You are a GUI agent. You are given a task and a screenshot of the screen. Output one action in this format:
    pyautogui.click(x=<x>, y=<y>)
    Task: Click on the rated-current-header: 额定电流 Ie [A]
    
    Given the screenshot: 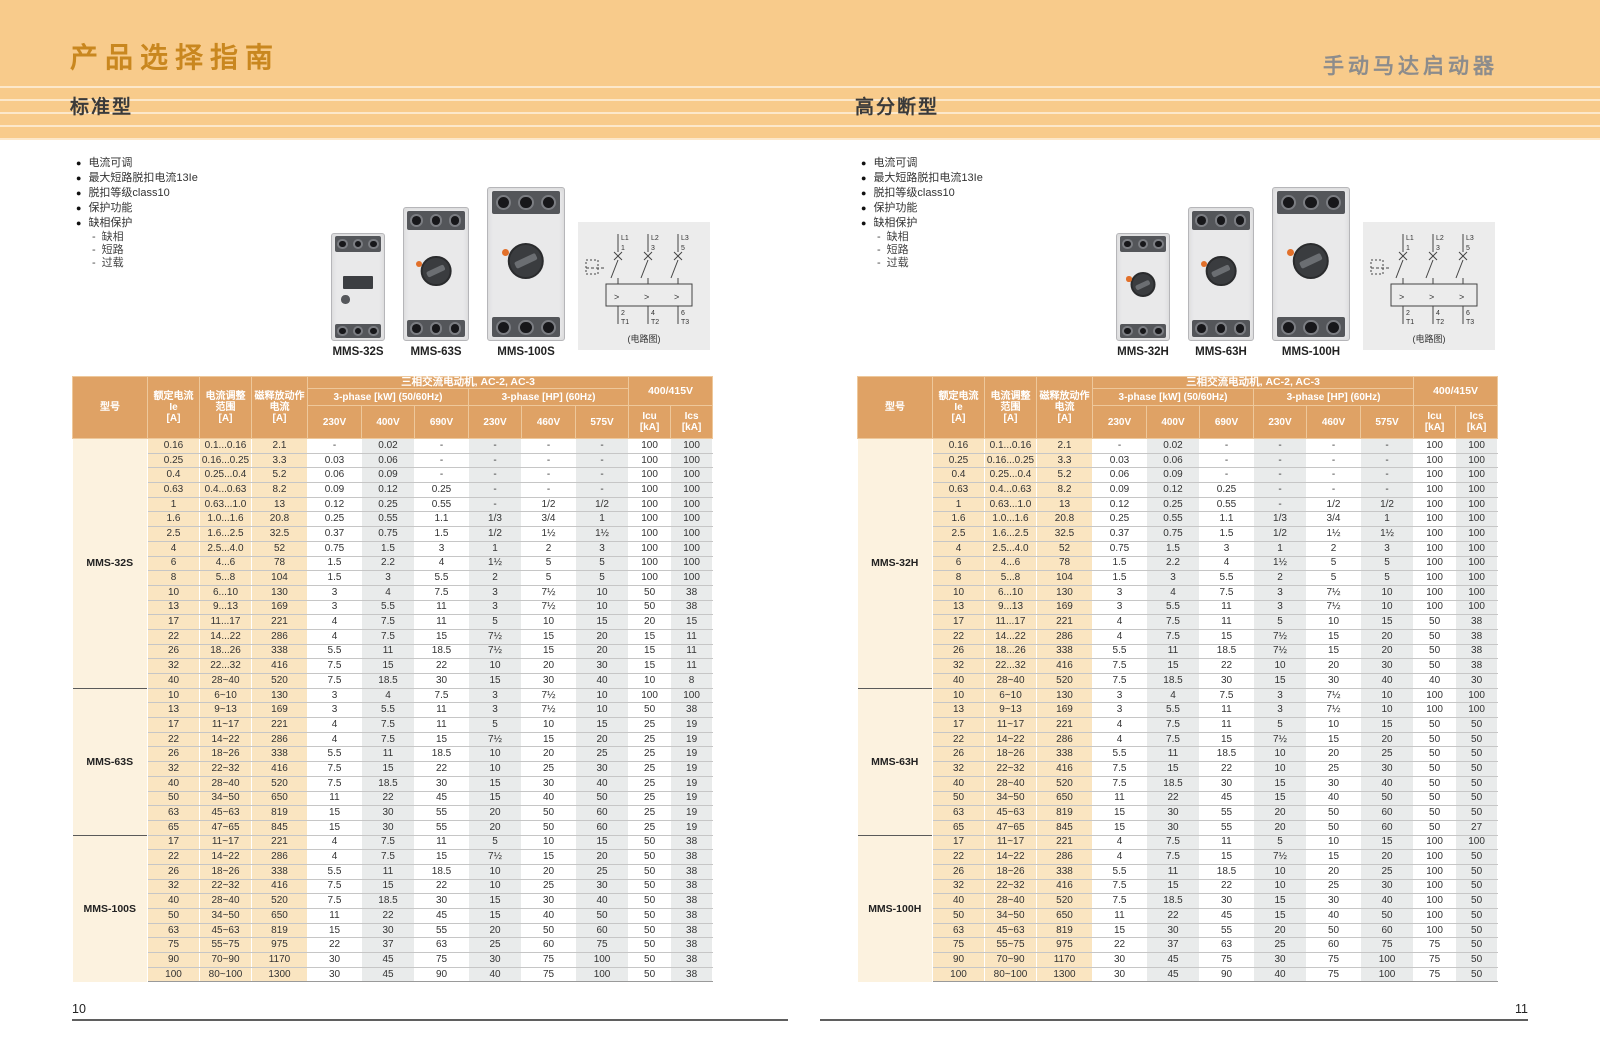 What is the action you would take?
    pyautogui.click(x=173, y=407)
    